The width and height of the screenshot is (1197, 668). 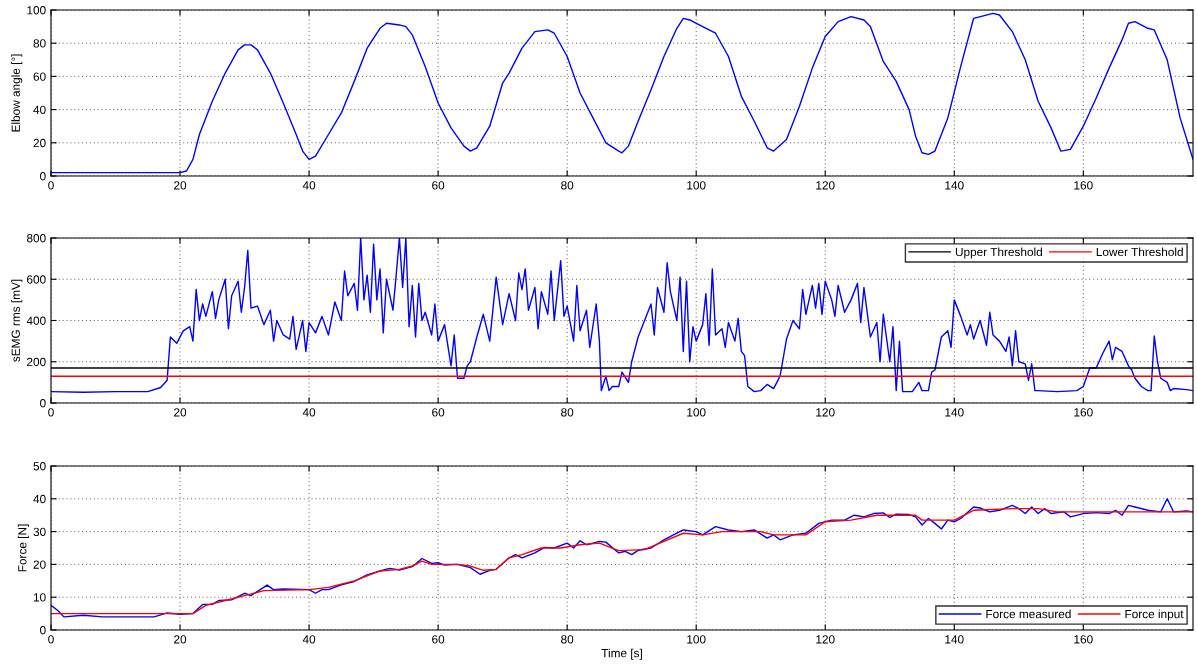 I want to click on y-tick-label: 800, so click(x=36, y=238).